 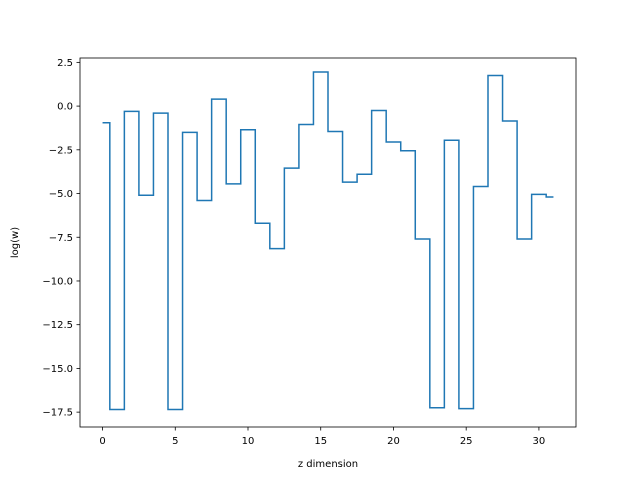 I want to click on y-tick-label: 2.5, so click(x=65, y=63).